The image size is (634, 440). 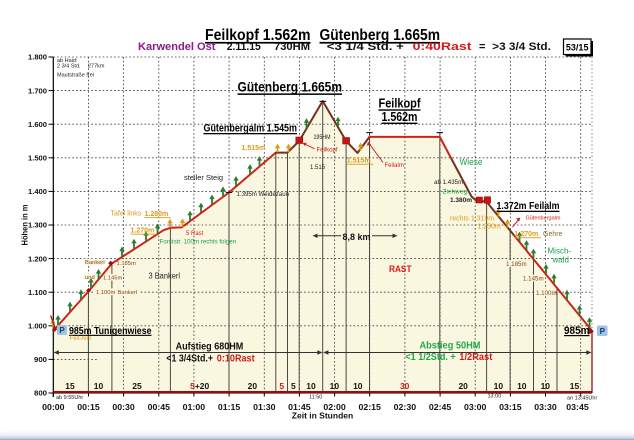 What do you see at coordinates (357, 237) in the screenshot?
I see `svg-text: 8,8 km` at bounding box center [357, 237].